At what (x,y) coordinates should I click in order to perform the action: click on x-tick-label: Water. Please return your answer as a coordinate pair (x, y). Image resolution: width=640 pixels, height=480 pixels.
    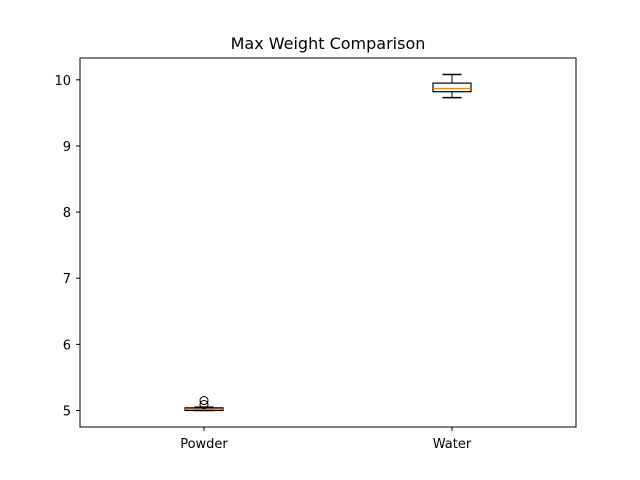
    Looking at the image, I should click on (452, 444).